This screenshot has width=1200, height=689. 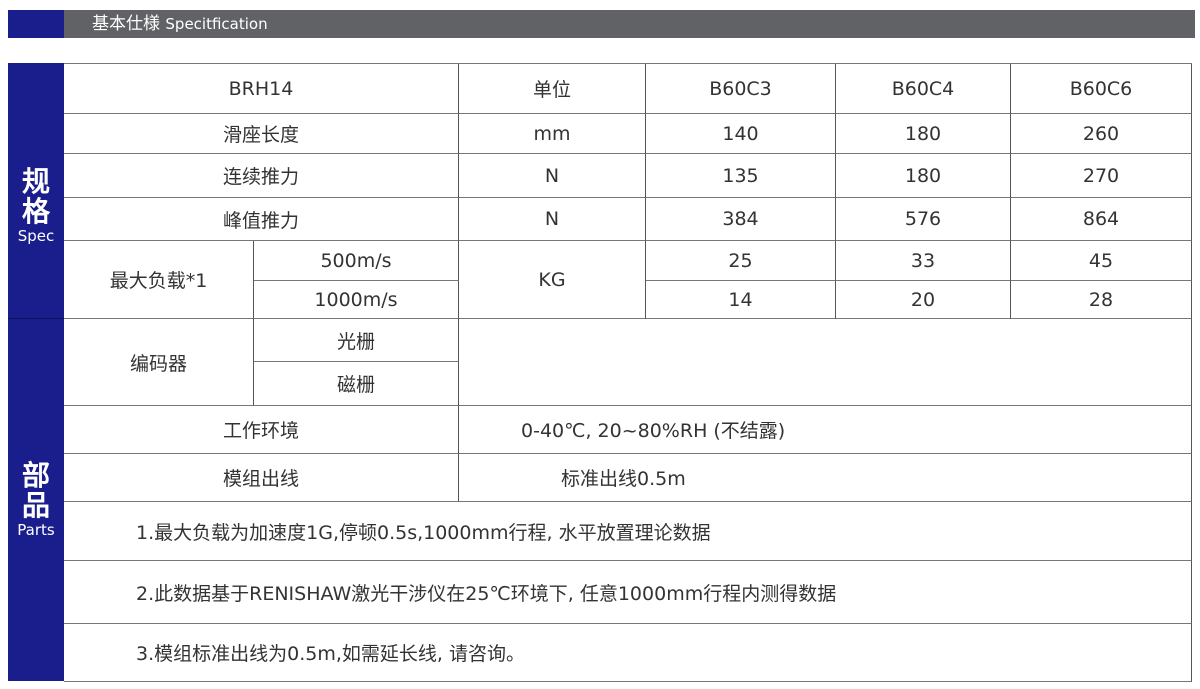 I want to click on note-3: 3.模组标准出线为0.5m,如需延长线, 请咨询。, so click(x=628, y=653).